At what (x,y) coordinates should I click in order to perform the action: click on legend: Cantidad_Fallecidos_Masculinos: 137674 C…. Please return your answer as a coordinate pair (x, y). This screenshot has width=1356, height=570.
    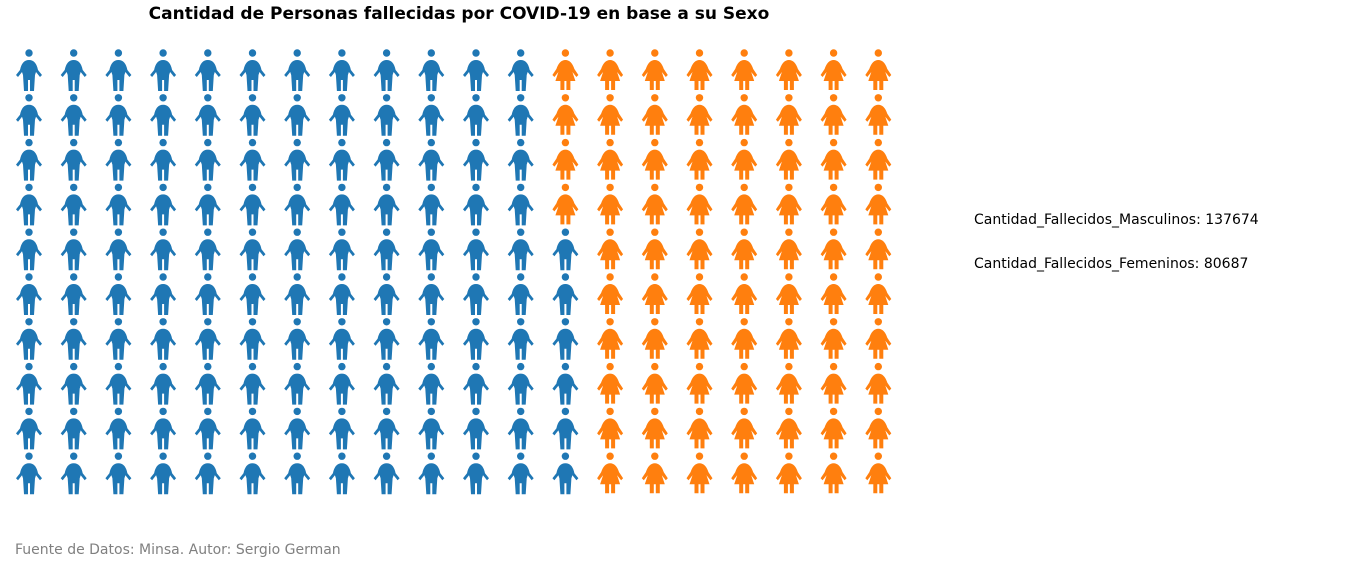
    Looking at the image, I should click on (1116, 256).